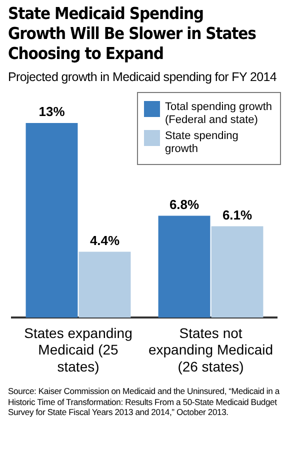 This screenshot has height=468, width=289. What do you see at coordinates (144, 402) in the screenshot?
I see `source-note: Source: Kaiser Commission on Medicaid and the Uninsured, “Medicaid in a Historic Time of Transformation: Results From a 50-State Medicaid Budget Survey for State Fiscal Years 2013 and 2014,” October 2013.` at bounding box center [144, 402].